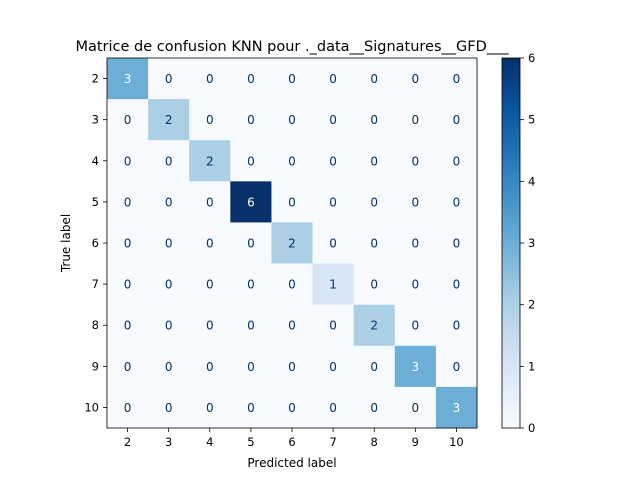  I want to click on y-tick-label: 10, so click(91, 407).